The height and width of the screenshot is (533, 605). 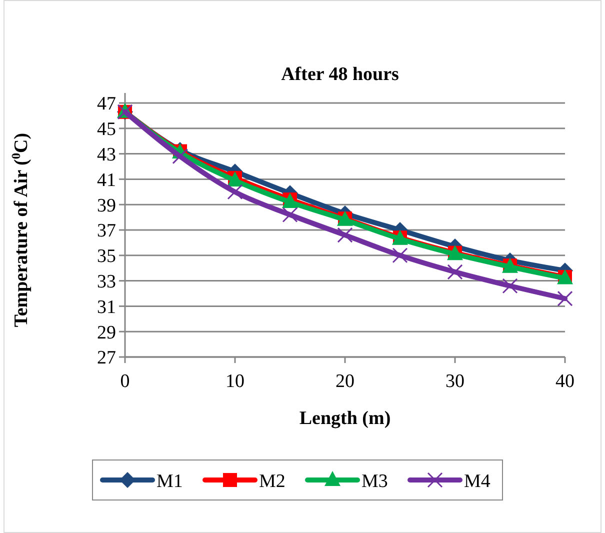 What do you see at coordinates (340, 74) in the screenshot?
I see `chart-title: After 48 hours` at bounding box center [340, 74].